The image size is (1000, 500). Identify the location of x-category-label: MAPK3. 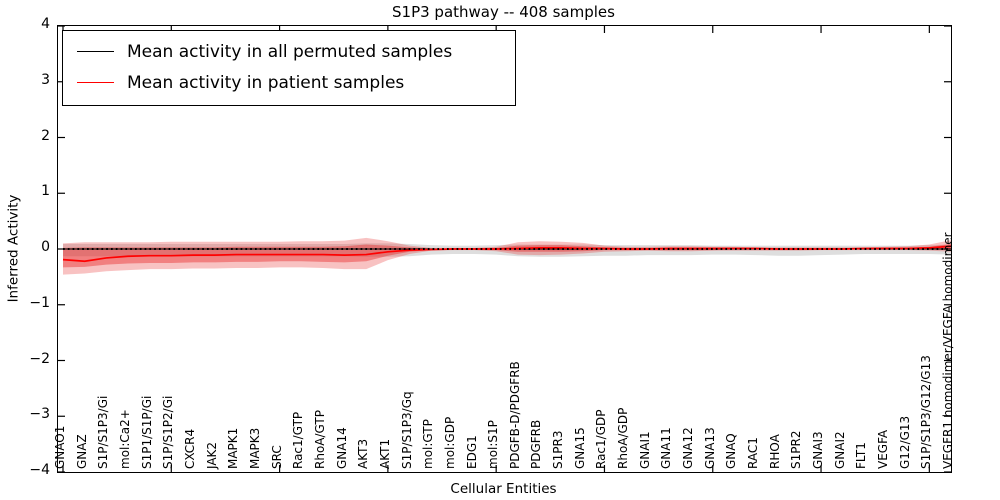
(254, 448).